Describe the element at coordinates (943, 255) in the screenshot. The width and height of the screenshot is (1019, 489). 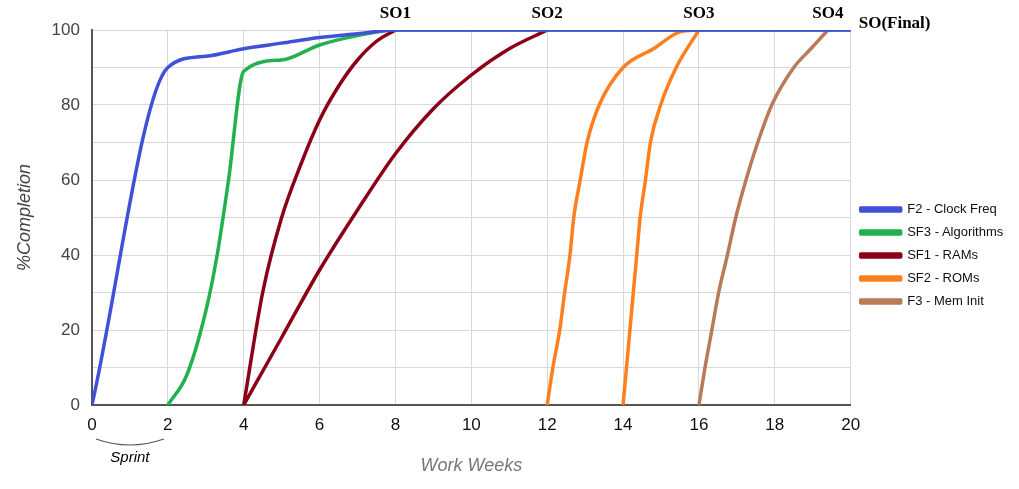
I see `legend-label: SF1 - RAMs` at that location.